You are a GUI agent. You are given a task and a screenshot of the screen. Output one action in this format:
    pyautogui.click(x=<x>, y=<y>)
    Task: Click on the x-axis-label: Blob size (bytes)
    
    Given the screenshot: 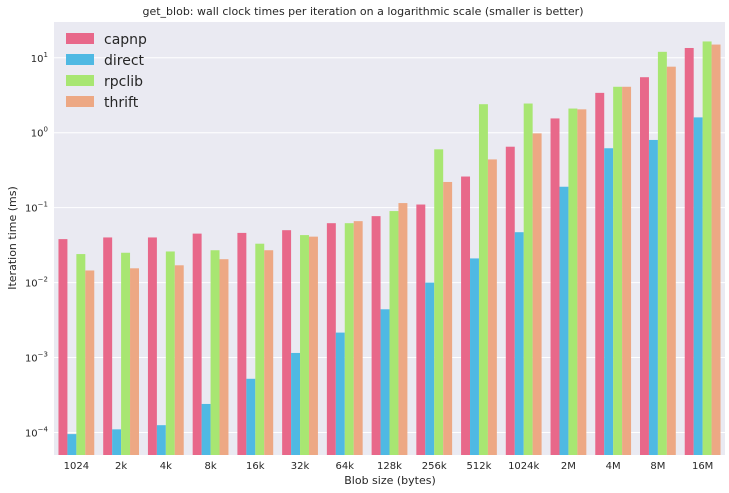 What is the action you would take?
    pyautogui.click(x=390, y=480)
    